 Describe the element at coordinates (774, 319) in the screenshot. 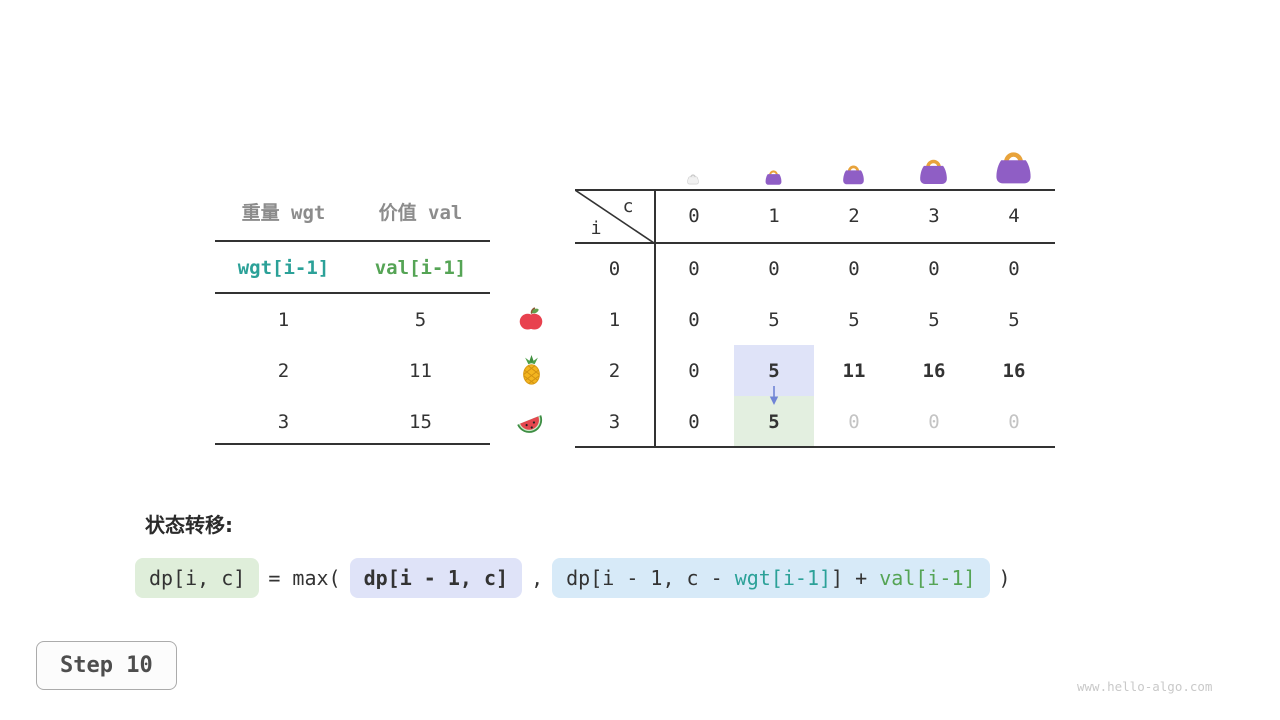

I see `dp-cell-1-1: 5` at that location.